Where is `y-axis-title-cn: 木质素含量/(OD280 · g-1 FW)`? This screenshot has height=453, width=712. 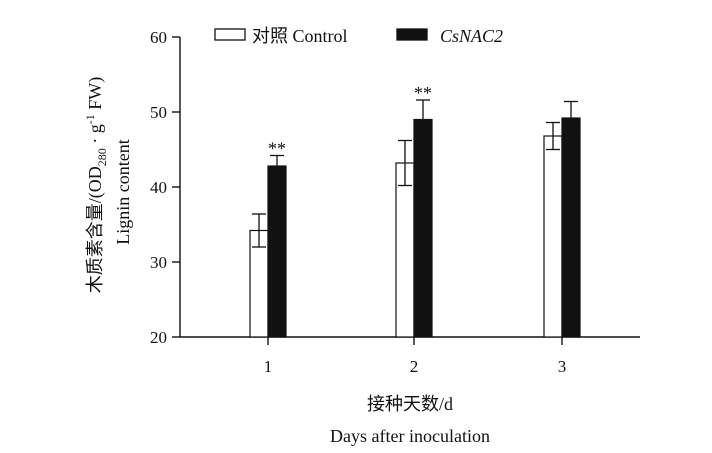
y-axis-title-cn: 木质素含量/(OD280 · g-1 FW) is located at coordinates (96, 185).